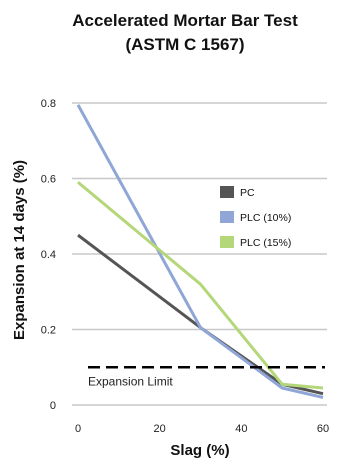  I want to click on y-axis-label: Expansion at 14 days (%), so click(19, 250).